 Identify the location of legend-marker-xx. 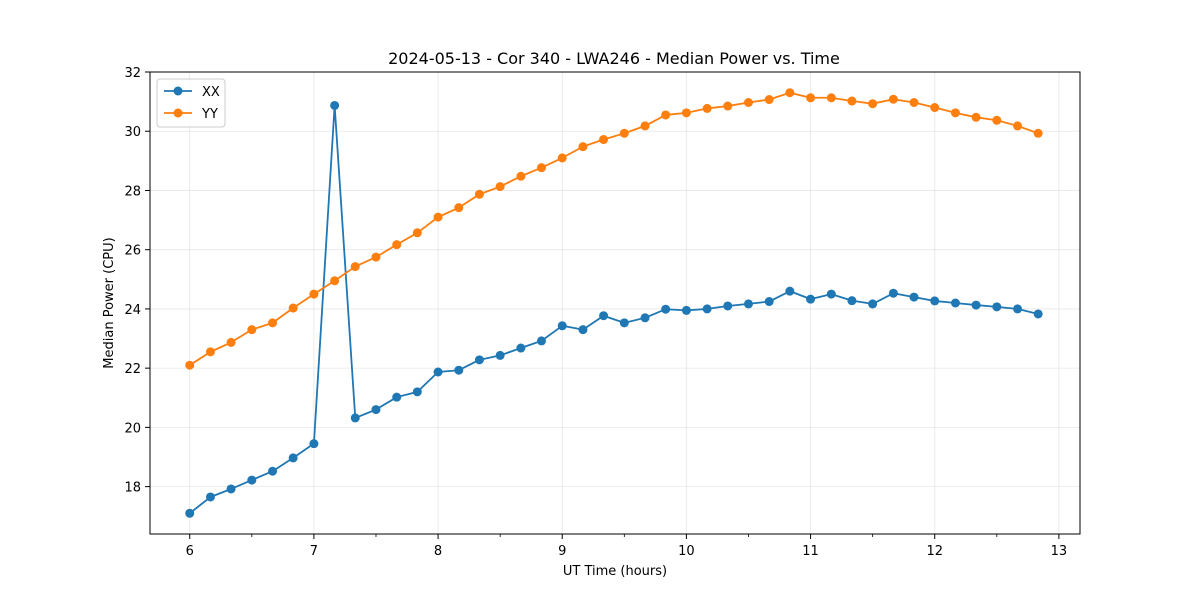
(178, 91).